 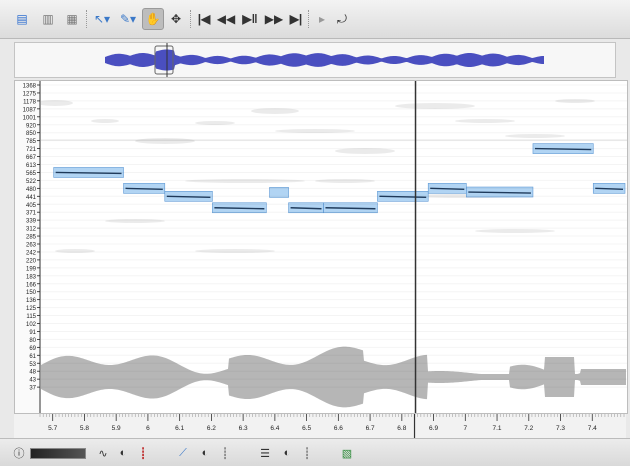 I want to click on pitch-tick-label: 480, so click(x=31, y=190).